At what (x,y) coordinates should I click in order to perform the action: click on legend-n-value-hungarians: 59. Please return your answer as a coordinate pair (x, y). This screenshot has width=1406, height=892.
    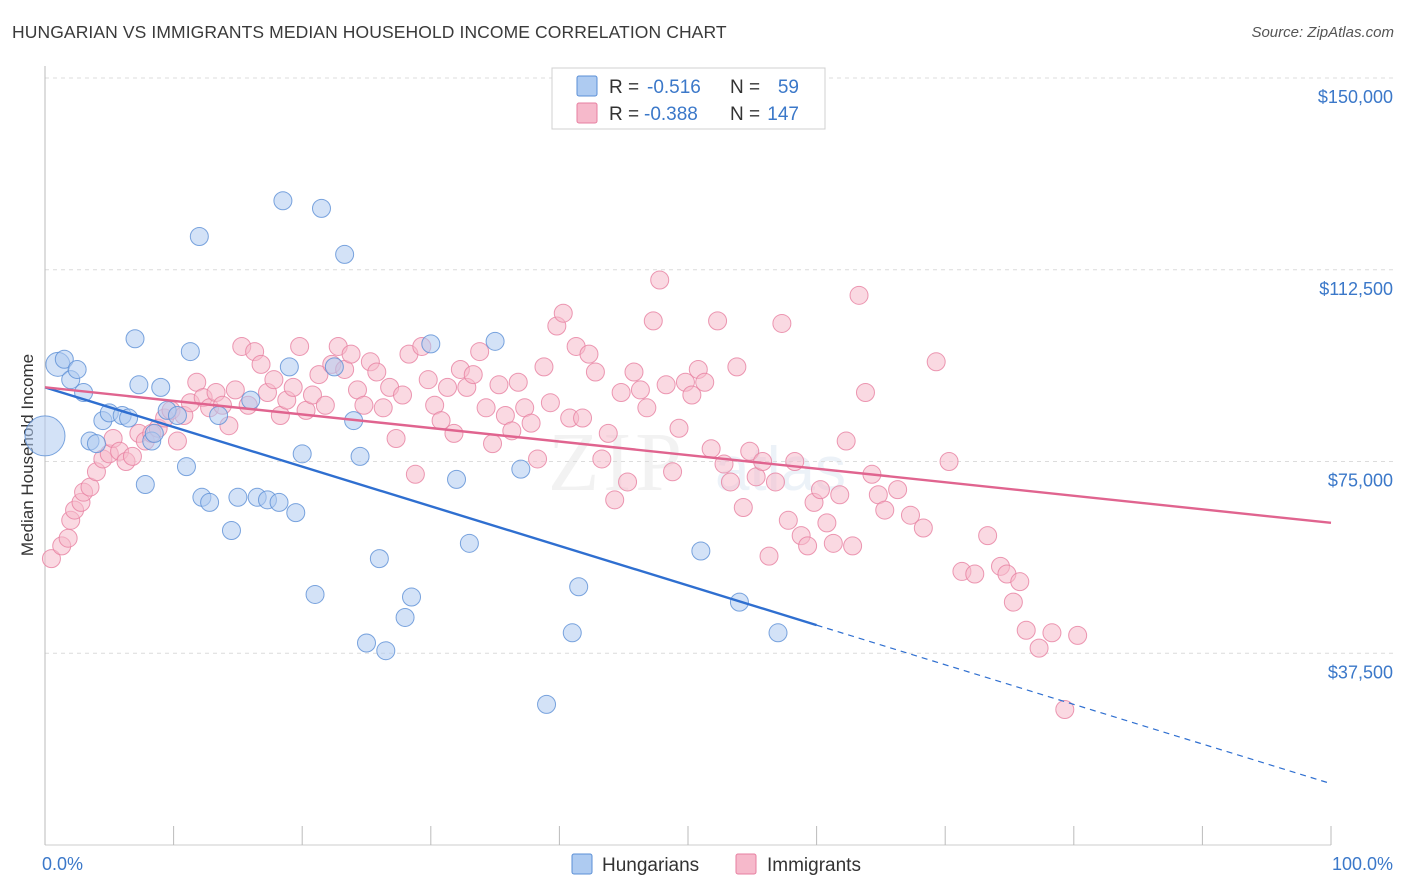
    Looking at the image, I should click on (788, 87).